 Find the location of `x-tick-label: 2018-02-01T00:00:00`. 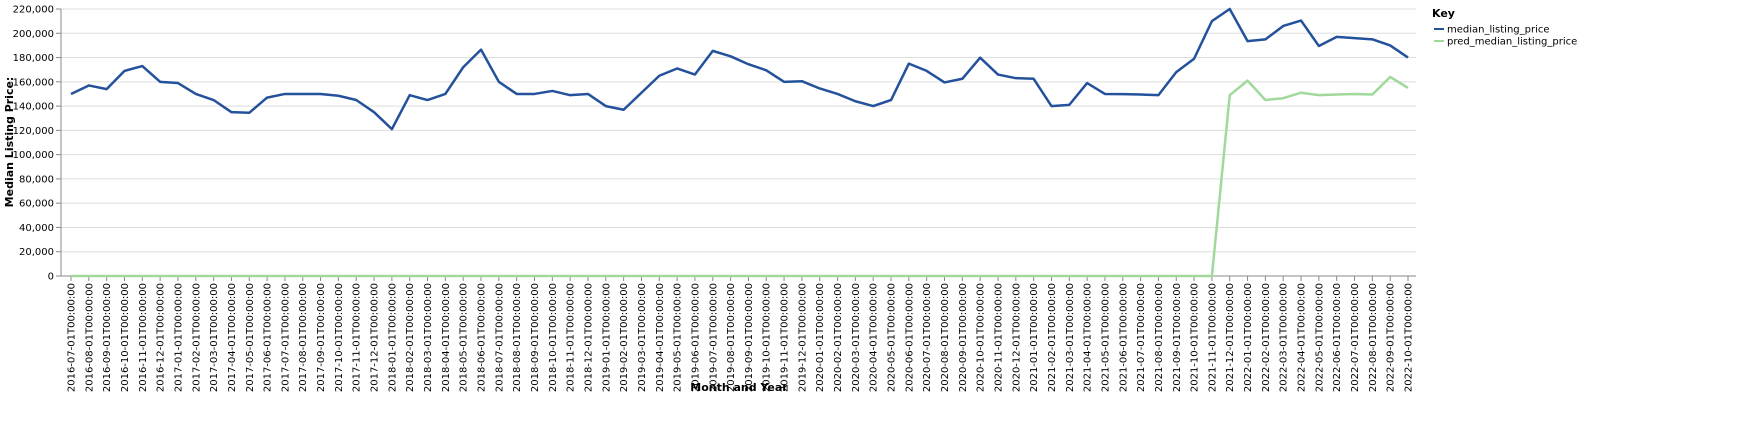

x-tick-label: 2018-02-01T00:00:00 is located at coordinates (410, 337).